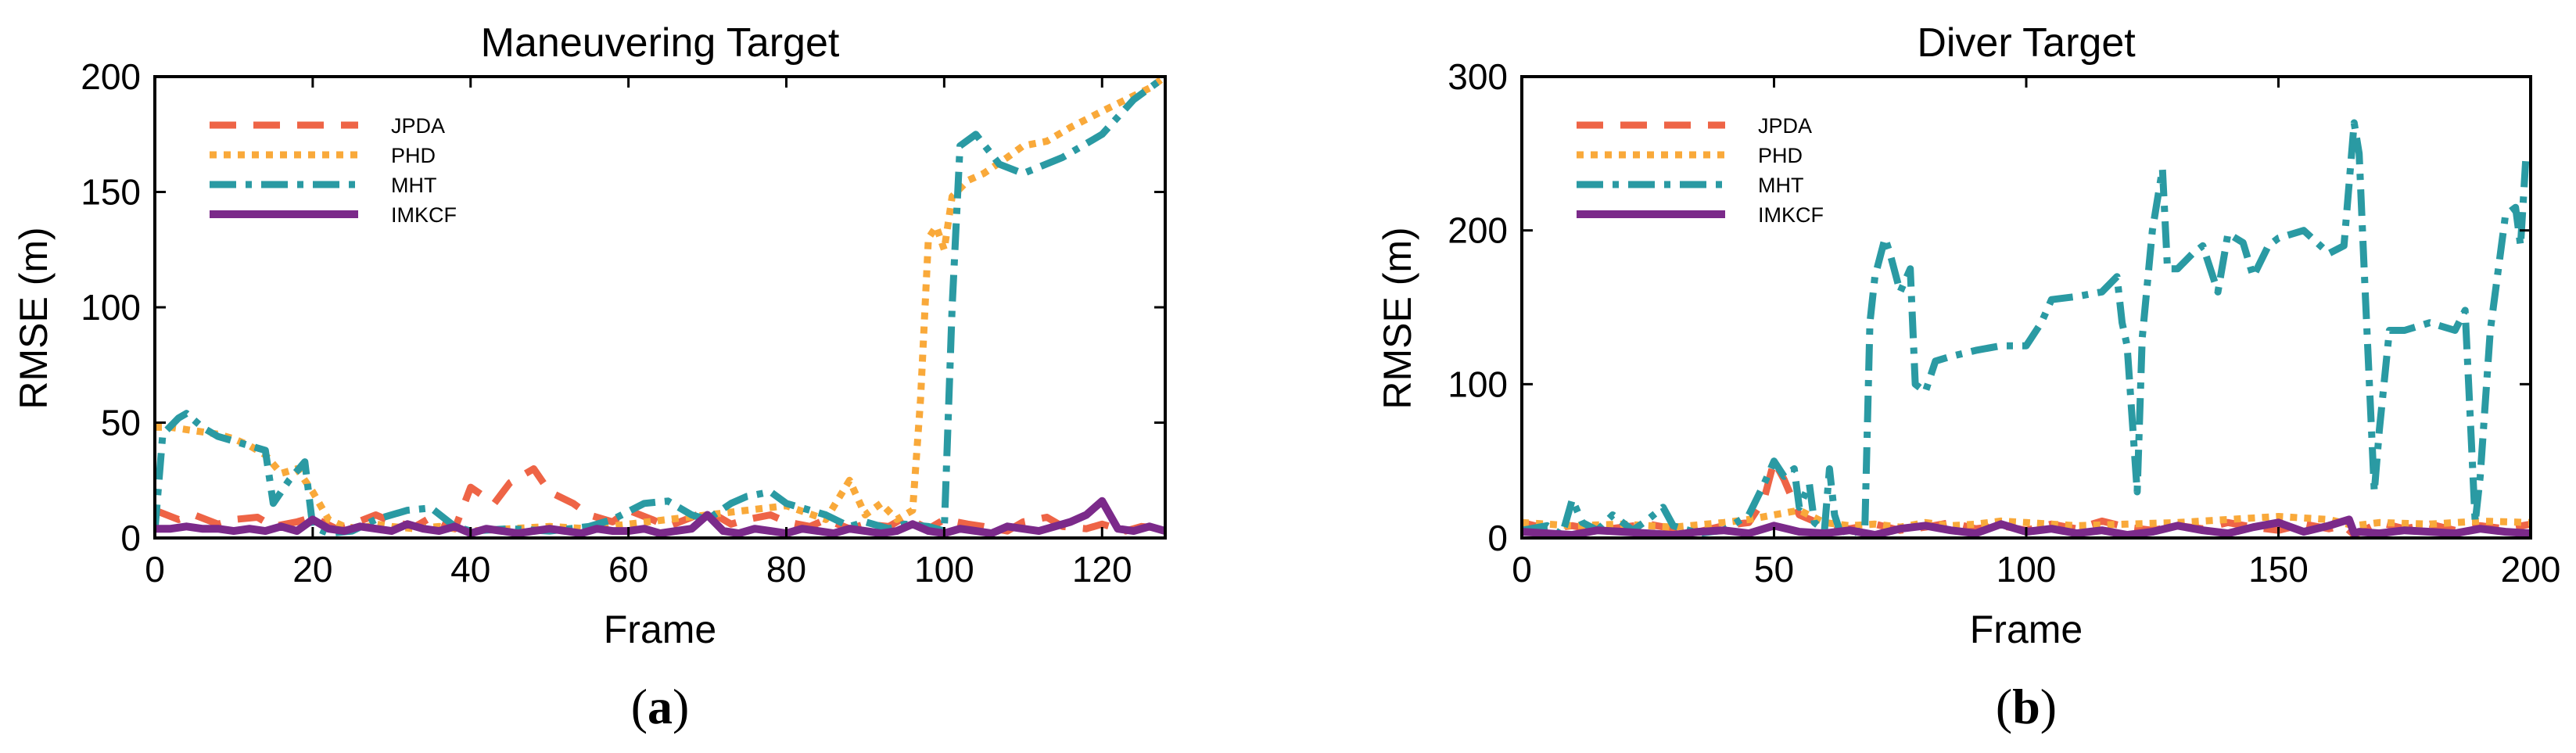 Image resolution: width=2576 pixels, height=753 pixels. I want to click on panel-label: (a), so click(660, 706).